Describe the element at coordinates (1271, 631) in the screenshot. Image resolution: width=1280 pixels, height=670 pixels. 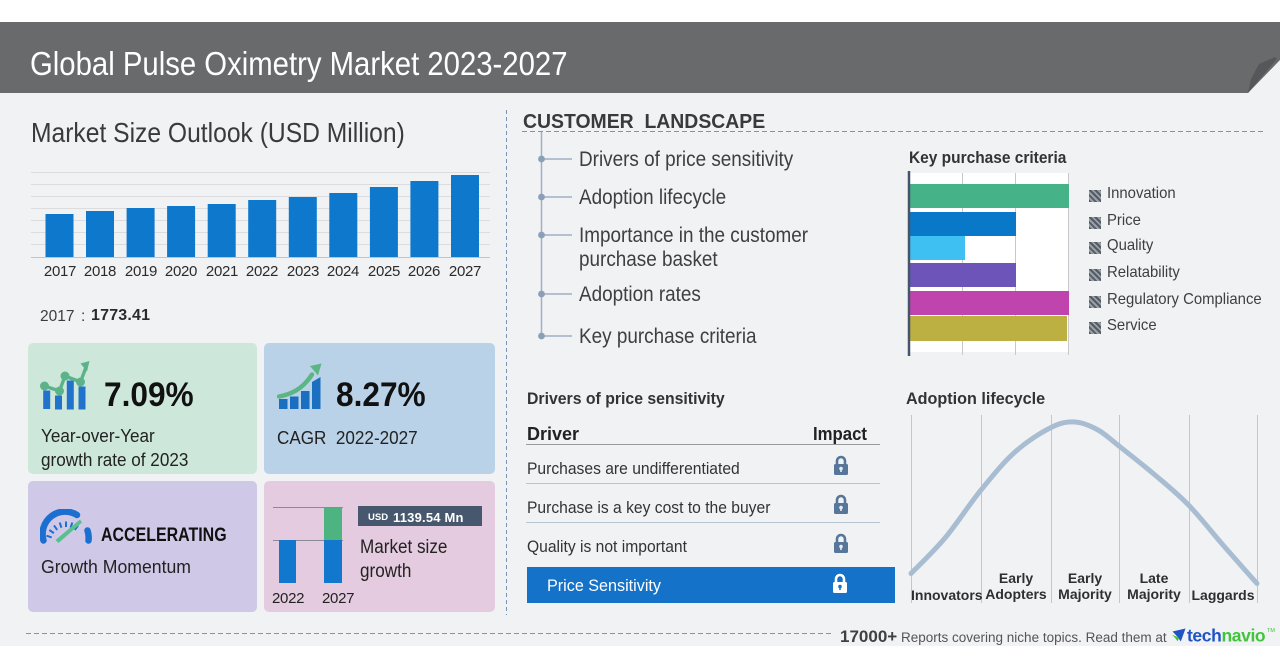
I see `svg-text: TM` at that location.